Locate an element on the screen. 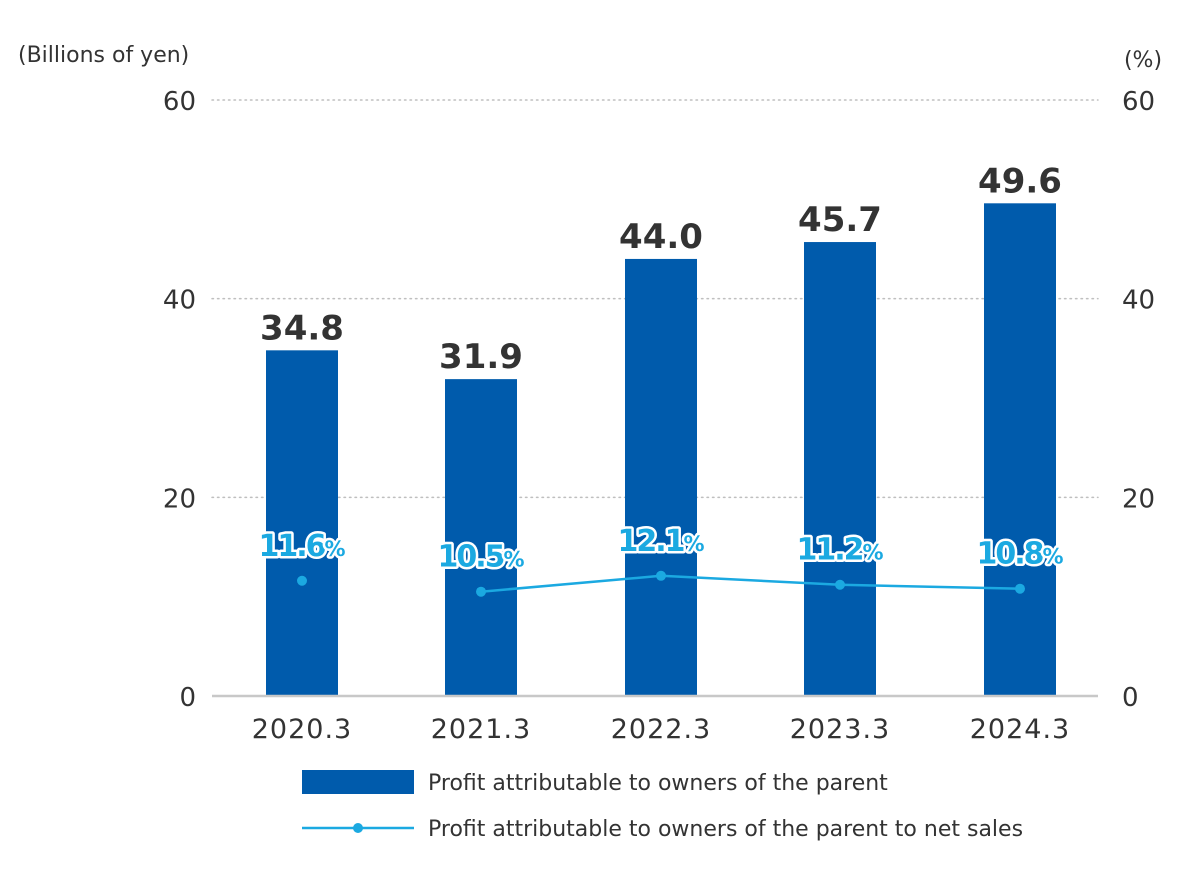 Image resolution: width=1200 pixels, height=869 pixels. bar-value-label: 44.0 is located at coordinates (661, 237).